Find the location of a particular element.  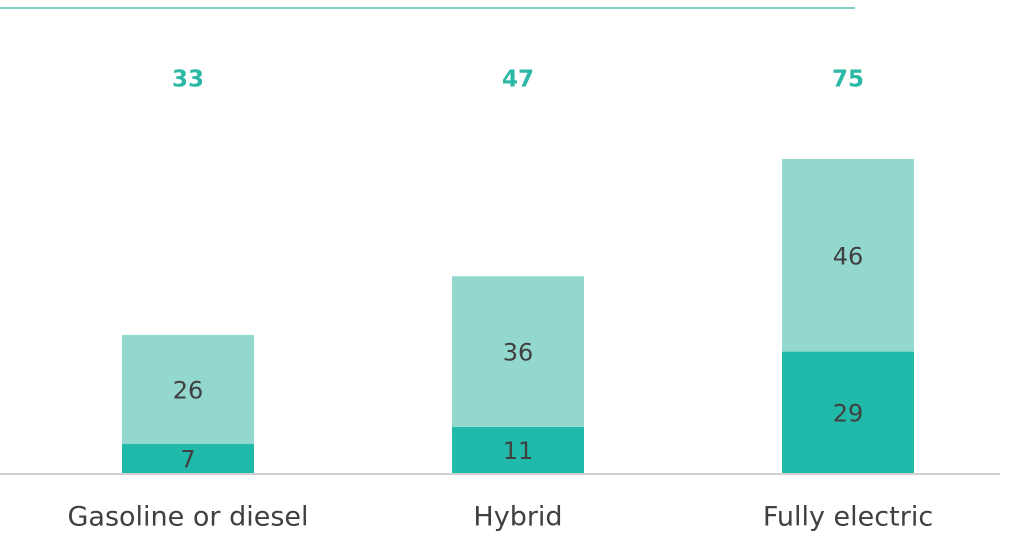

total-label: 75 is located at coordinates (848, 80).